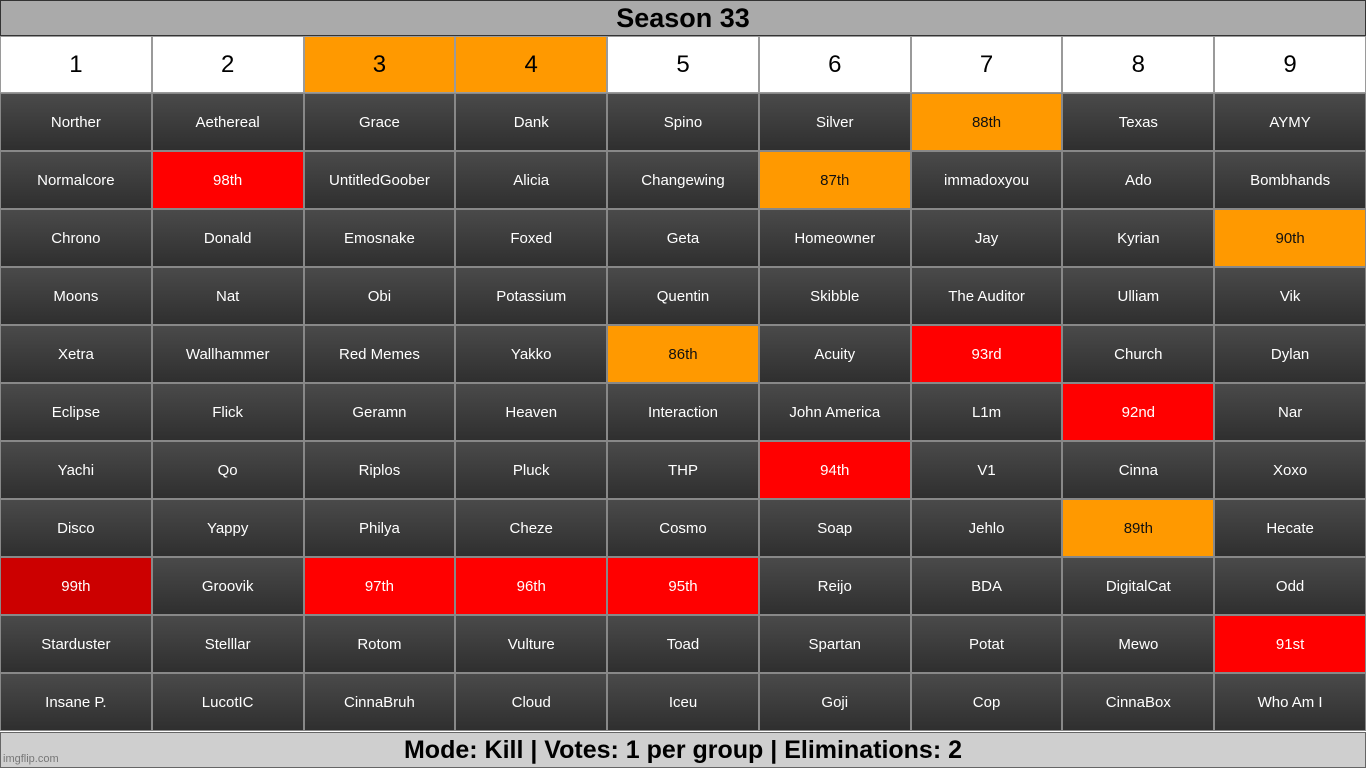 The height and width of the screenshot is (768, 1366). I want to click on name-cell: AYMY, so click(1290, 122).